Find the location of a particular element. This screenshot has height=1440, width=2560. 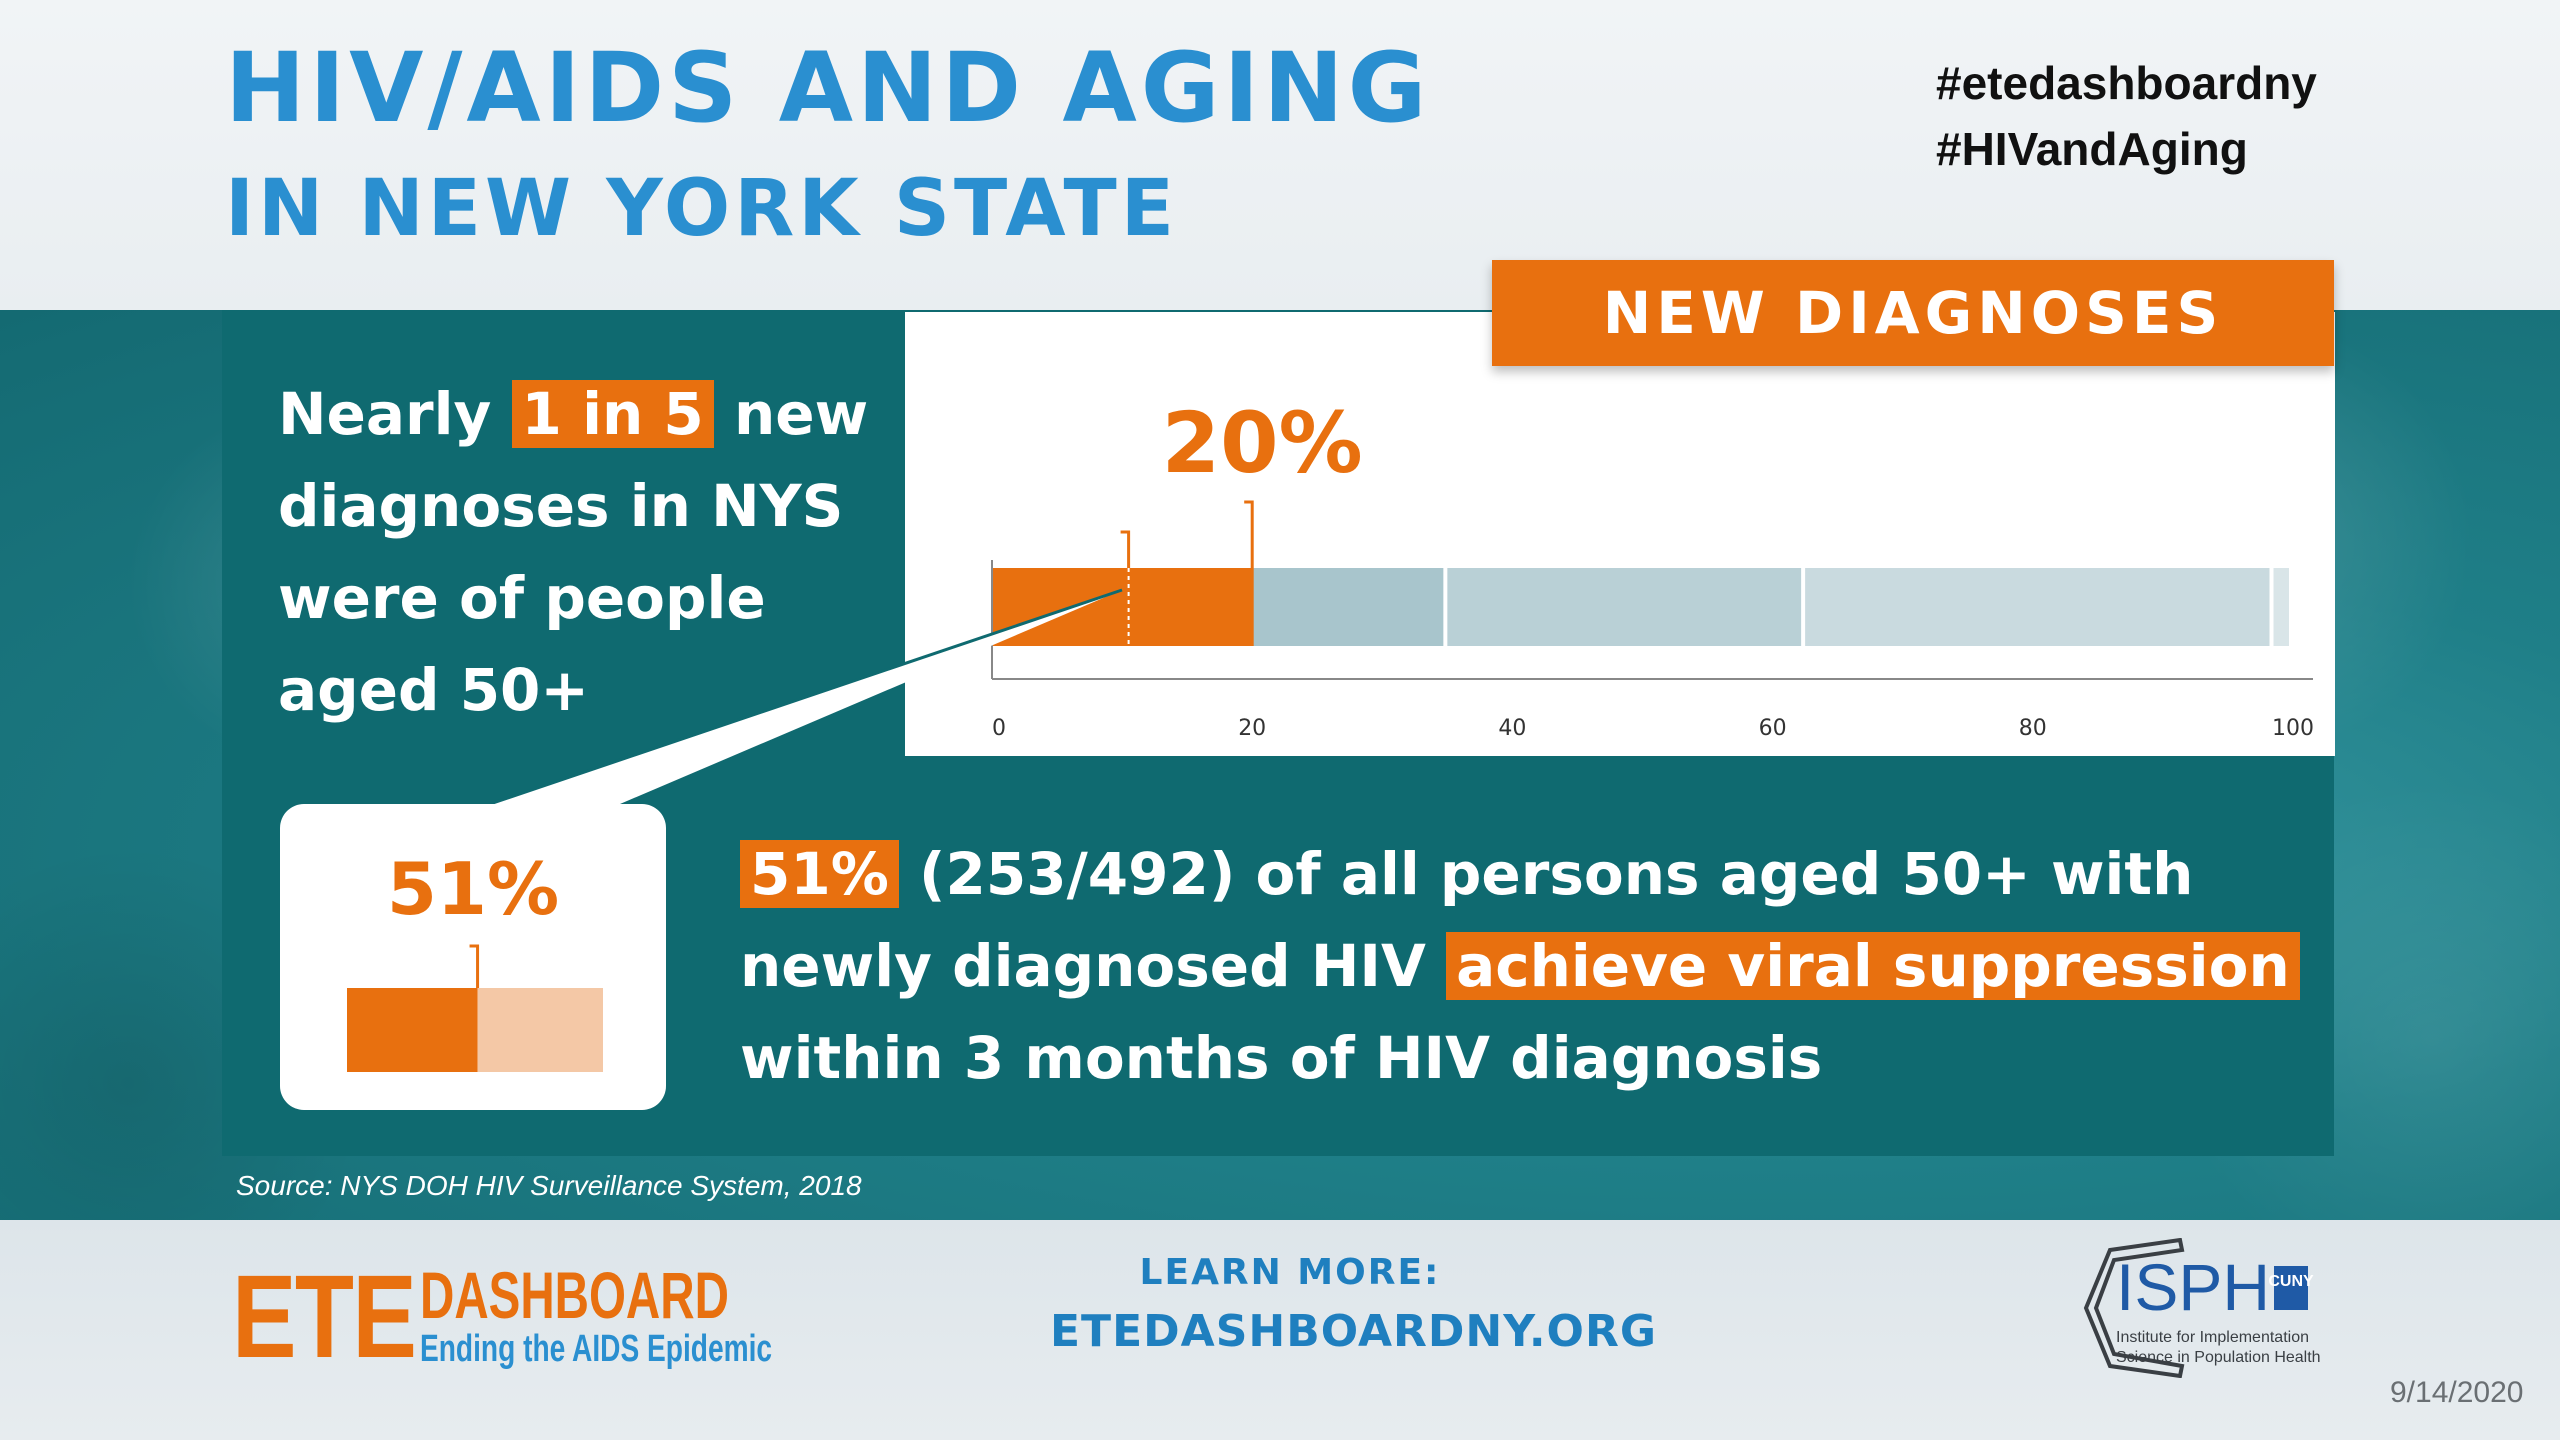

x-tick-label: 20 is located at coordinates (1252, 728).